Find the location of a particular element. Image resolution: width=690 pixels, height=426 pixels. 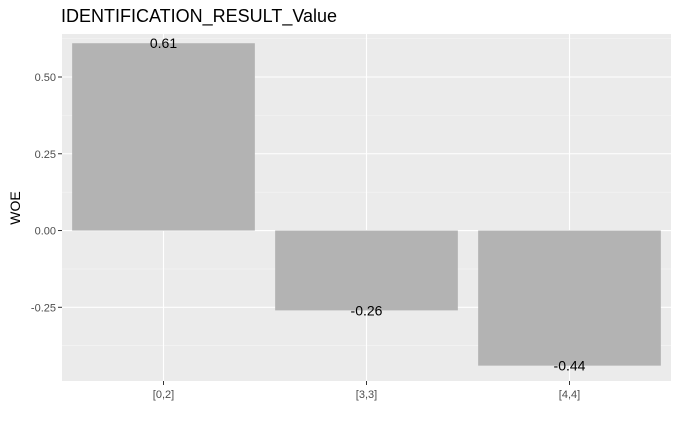

y-tick-label: 0.50 is located at coordinates (45, 78).